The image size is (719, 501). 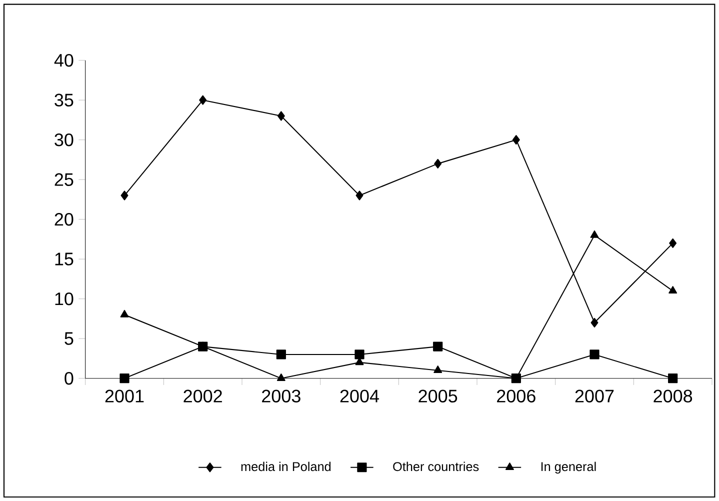 What do you see at coordinates (436, 467) in the screenshot?
I see `legend-label: Other countries` at bounding box center [436, 467].